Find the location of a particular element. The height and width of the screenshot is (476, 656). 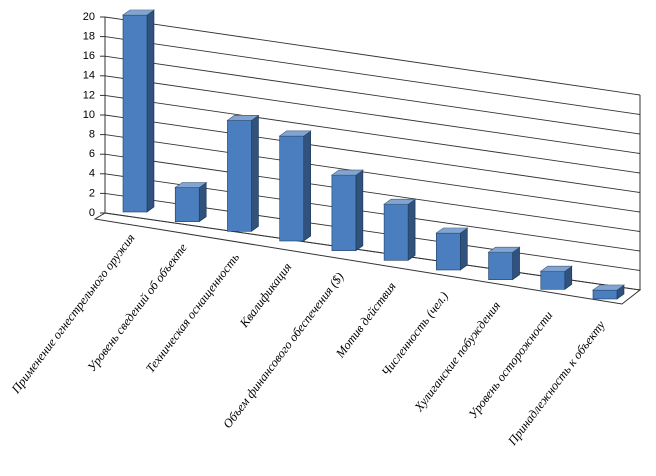

y-tick-label: 10 is located at coordinates (89, 115).